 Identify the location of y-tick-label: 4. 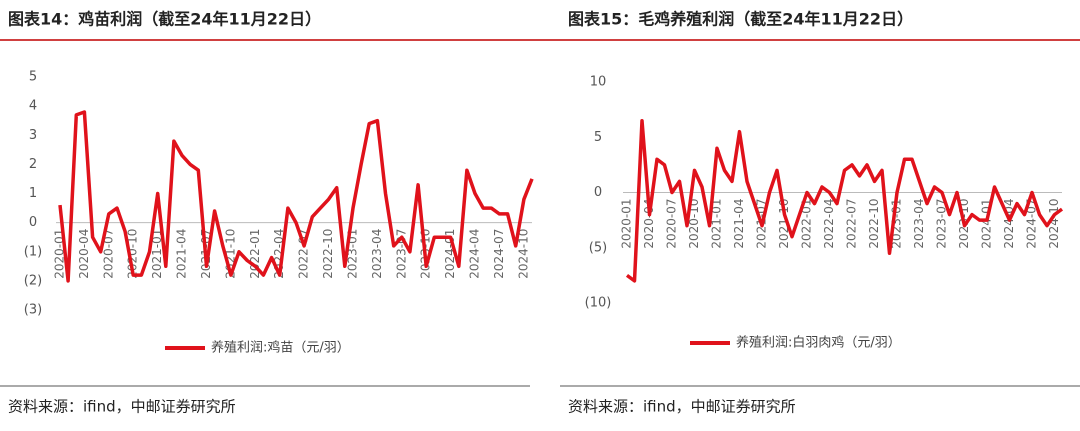
(33, 106).